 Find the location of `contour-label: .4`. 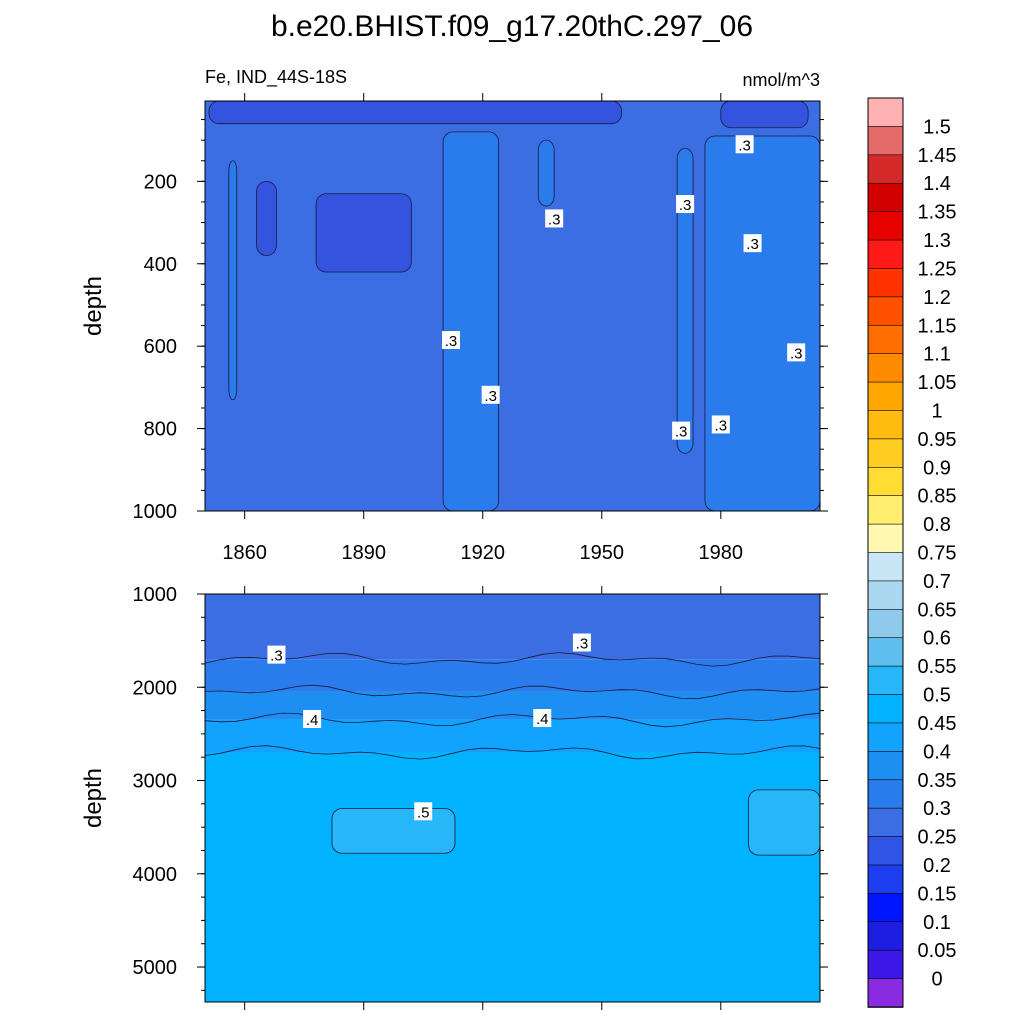

contour-label: .4 is located at coordinates (312, 719).